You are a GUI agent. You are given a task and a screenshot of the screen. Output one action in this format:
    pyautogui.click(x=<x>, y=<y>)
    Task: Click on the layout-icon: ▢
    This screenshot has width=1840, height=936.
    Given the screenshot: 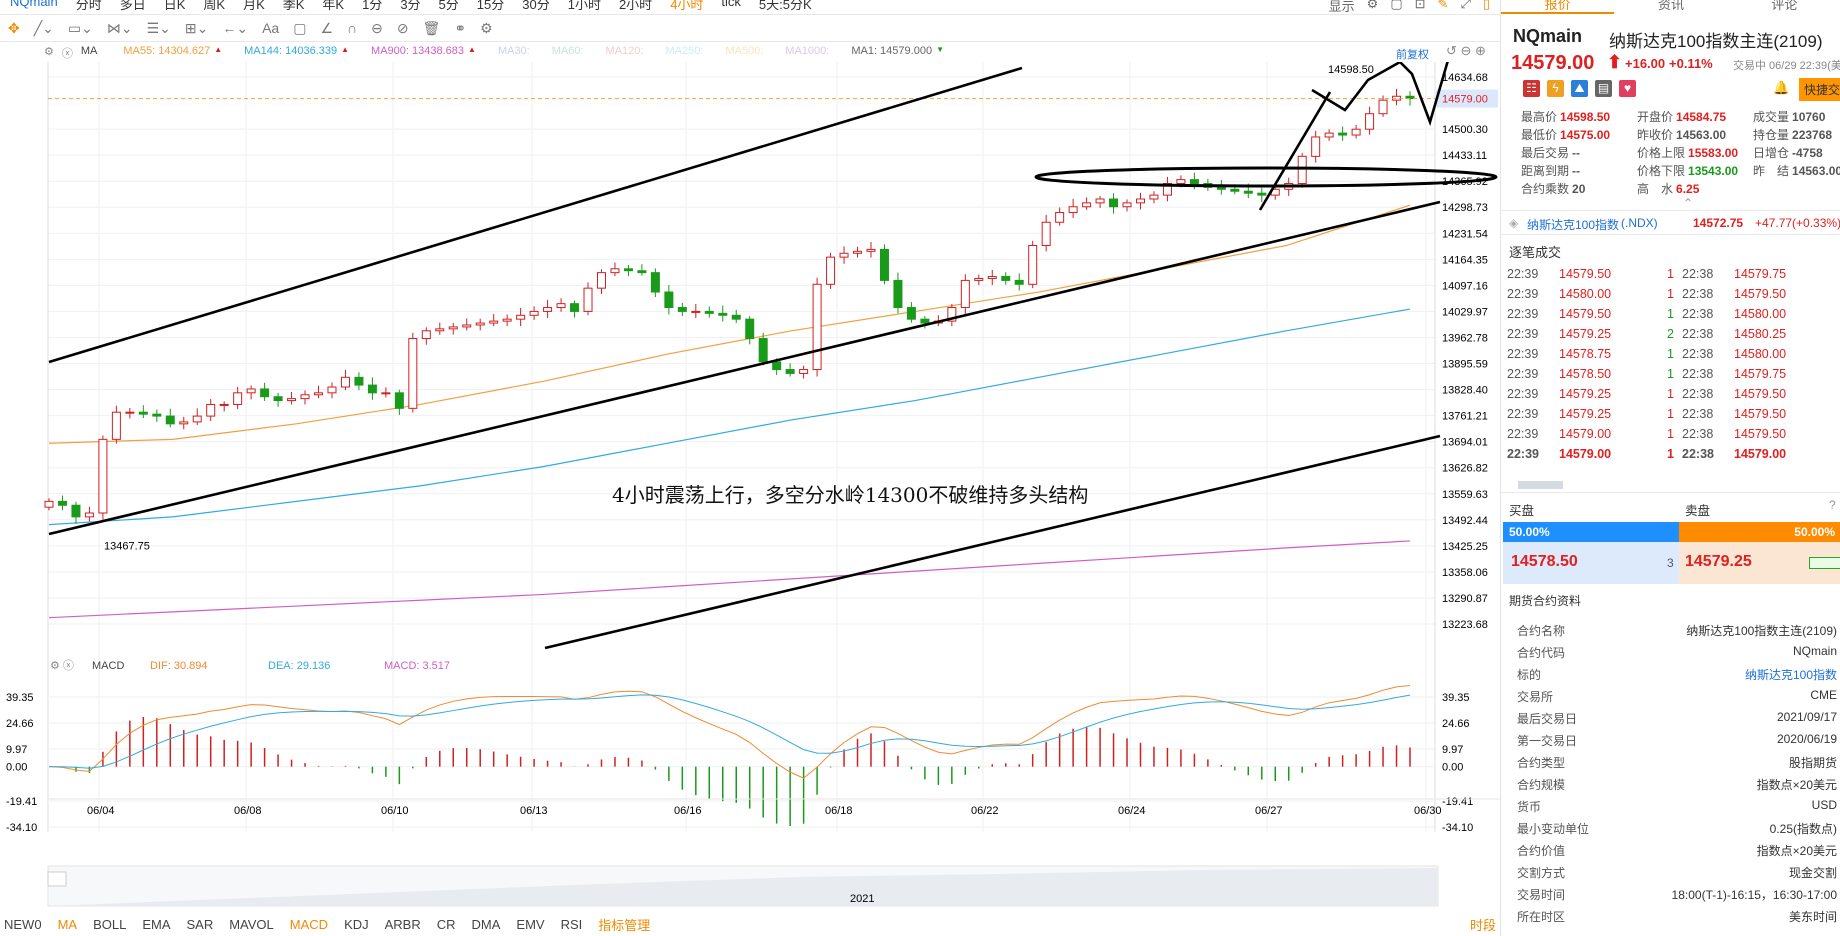 What is the action you would take?
    pyautogui.click(x=1396, y=5)
    